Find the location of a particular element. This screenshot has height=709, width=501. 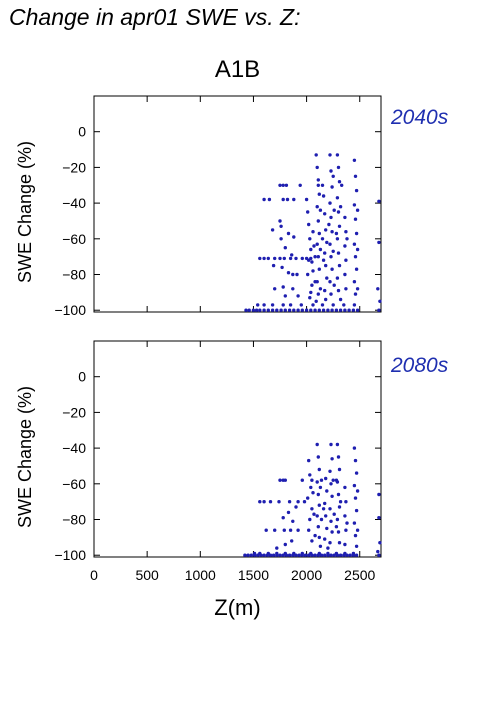

x-tick-label: 2000 is located at coordinates (306, 575).